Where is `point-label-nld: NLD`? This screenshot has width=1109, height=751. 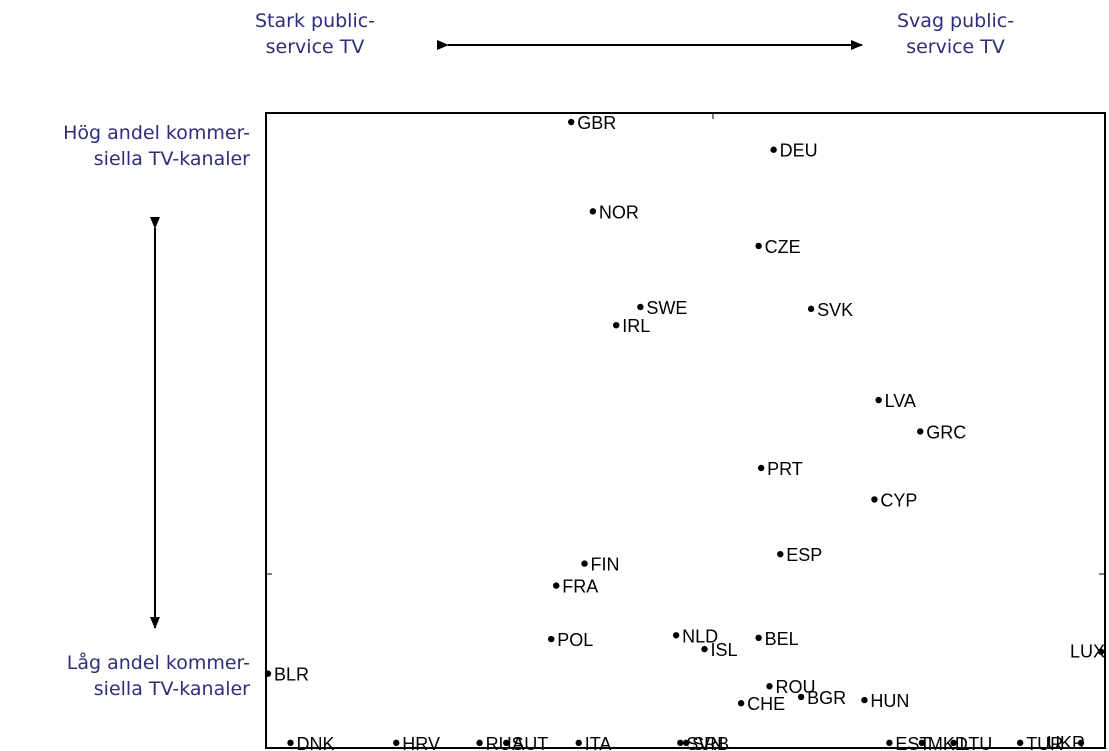
point-label-nld: NLD is located at coordinates (700, 636).